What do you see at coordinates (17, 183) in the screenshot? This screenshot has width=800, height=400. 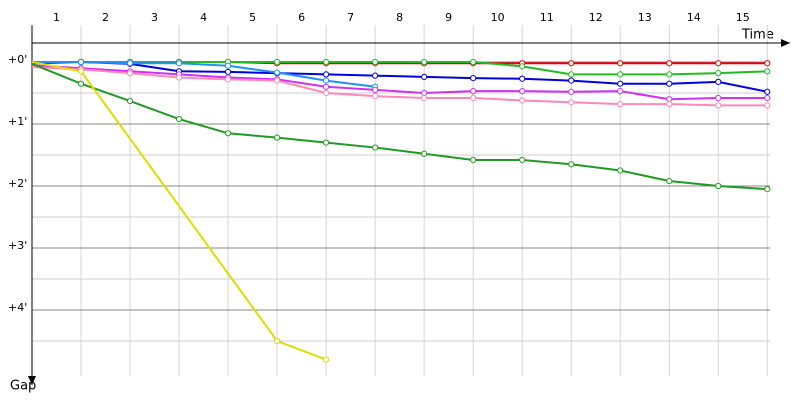 I see `y-tick-label: +2'` at bounding box center [17, 183].